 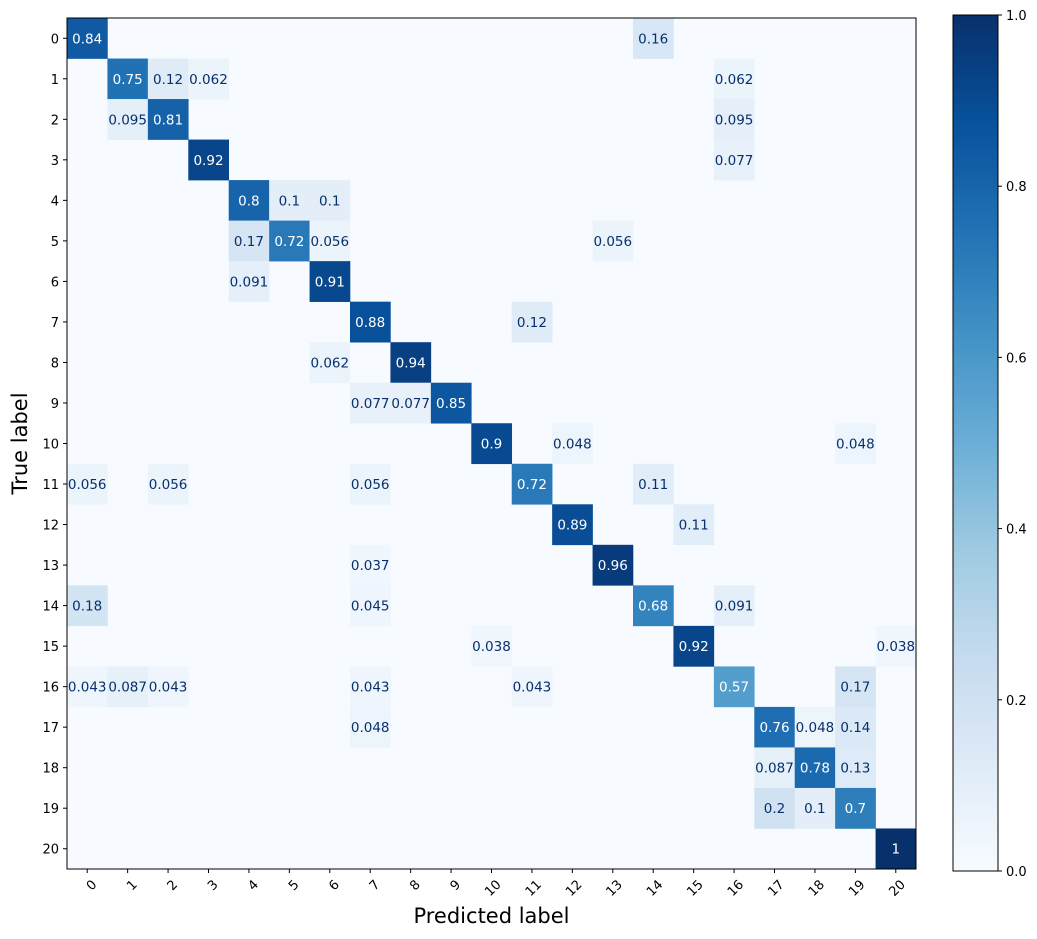 I want to click on cell-value-label: 0.92, so click(x=694, y=647).